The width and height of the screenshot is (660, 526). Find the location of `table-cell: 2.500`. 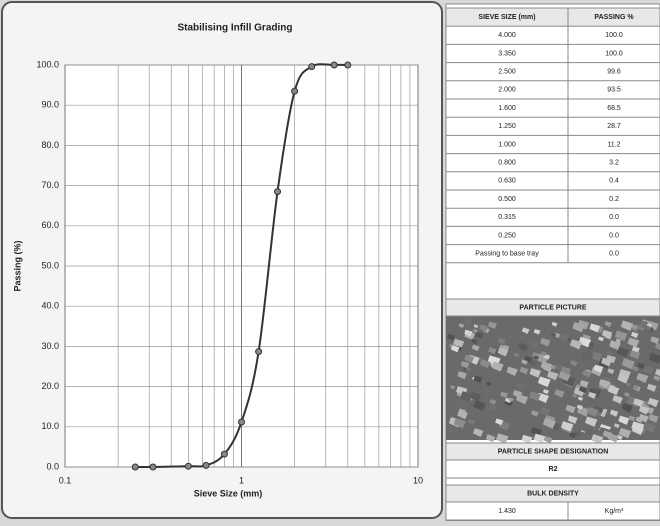

table-cell: 2.500 is located at coordinates (507, 72).